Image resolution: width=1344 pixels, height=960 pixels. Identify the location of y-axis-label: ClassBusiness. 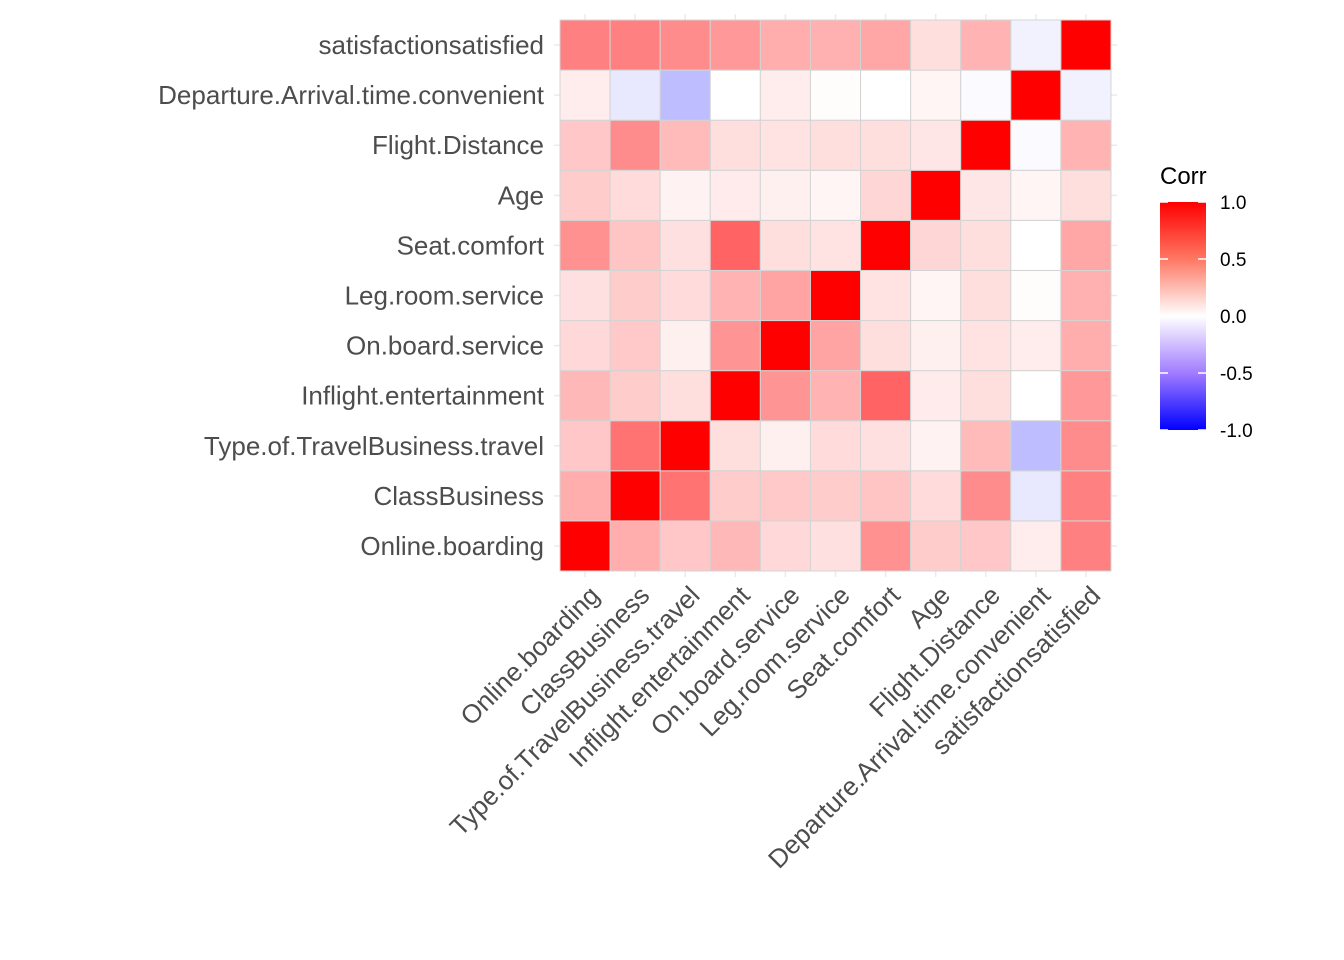
(458, 496).